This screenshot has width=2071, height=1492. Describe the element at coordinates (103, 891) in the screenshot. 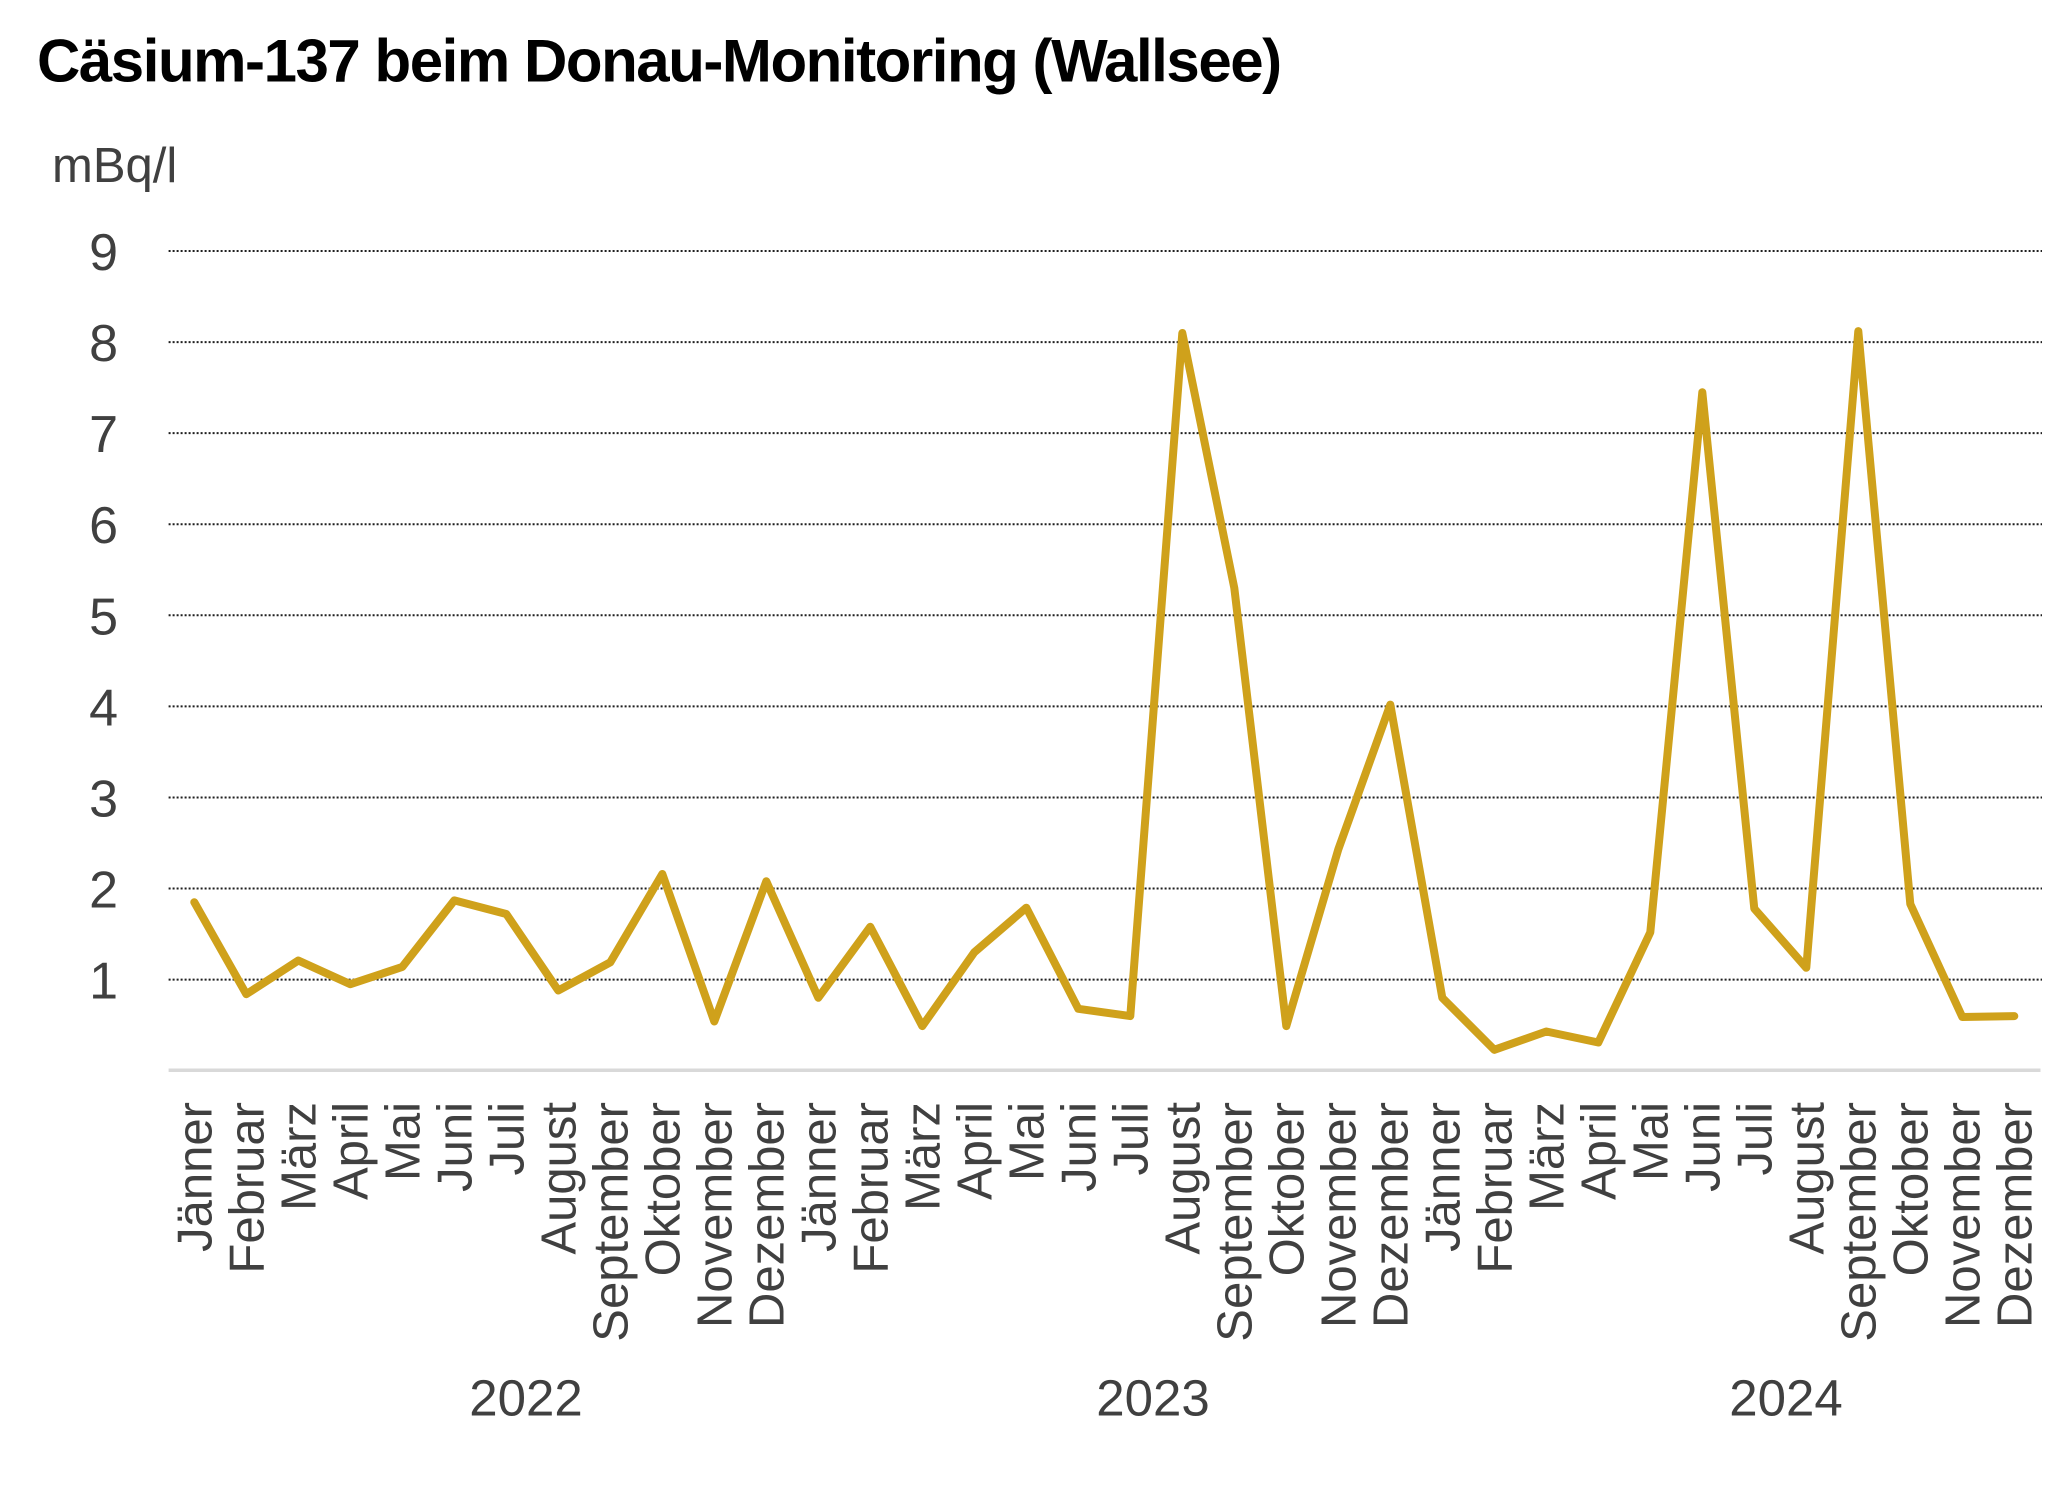

I see `svg-text: 2` at that location.